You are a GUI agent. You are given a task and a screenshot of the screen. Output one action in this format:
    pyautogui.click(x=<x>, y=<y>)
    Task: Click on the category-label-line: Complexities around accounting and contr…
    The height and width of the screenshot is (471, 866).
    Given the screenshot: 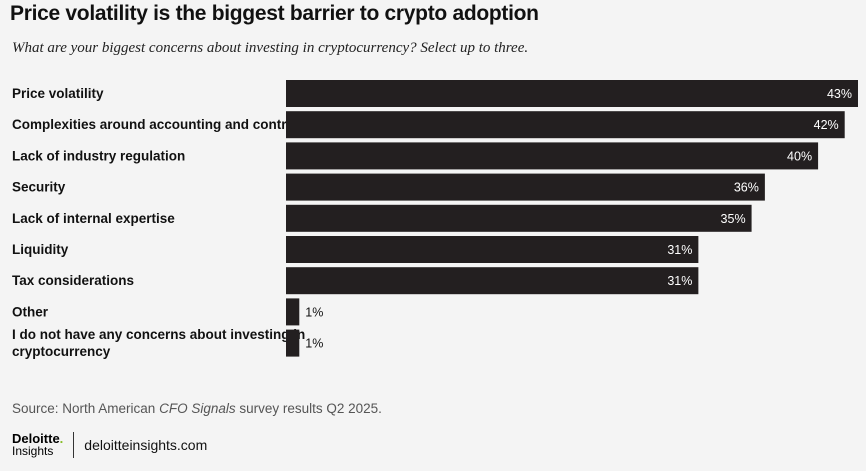 What is the action you would take?
    pyautogui.click(x=159, y=124)
    